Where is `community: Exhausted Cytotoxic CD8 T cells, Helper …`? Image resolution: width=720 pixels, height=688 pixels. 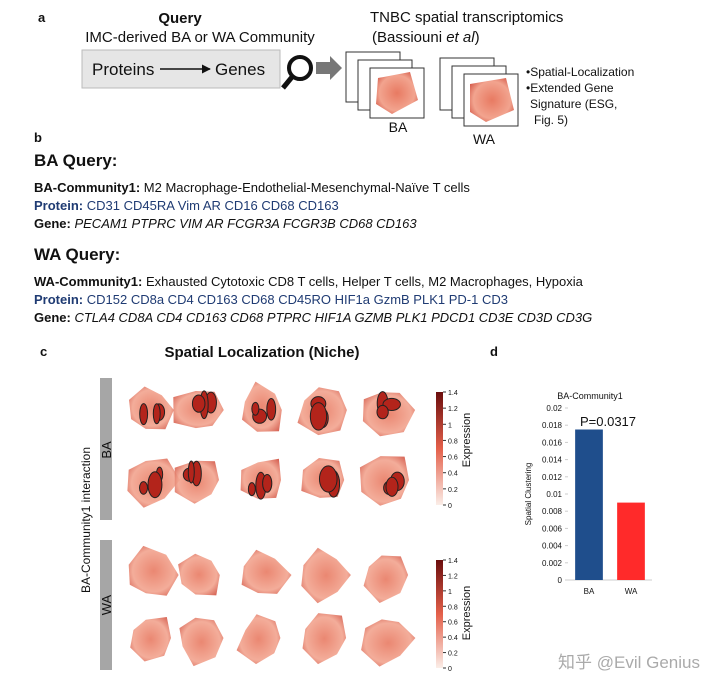
community: Exhausted Cytotoxic CD8 T cells, Helper … is located at coordinates (365, 281).